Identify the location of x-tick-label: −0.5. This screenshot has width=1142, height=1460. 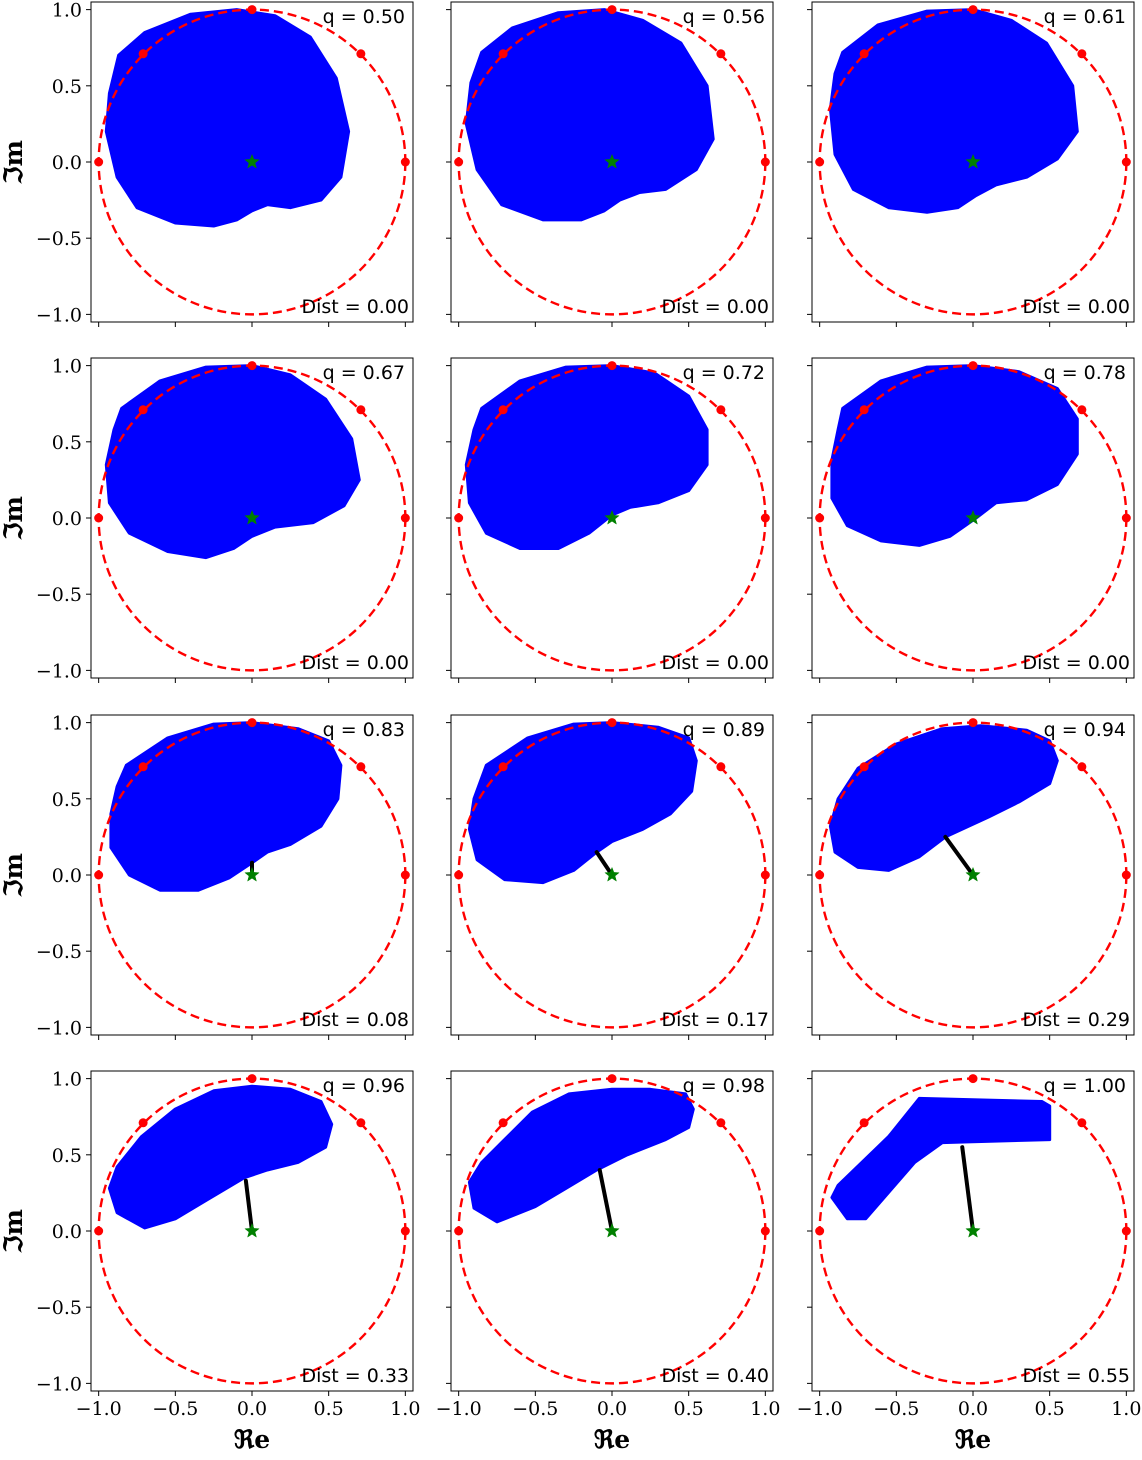
(175, 1409).